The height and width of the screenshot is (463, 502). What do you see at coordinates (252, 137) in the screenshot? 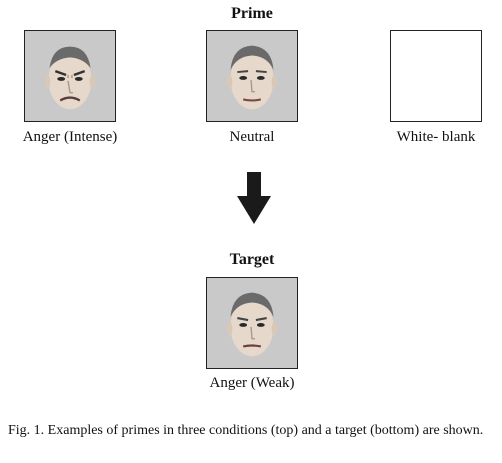
I see `prime-label-neutral: Neutral` at bounding box center [252, 137].